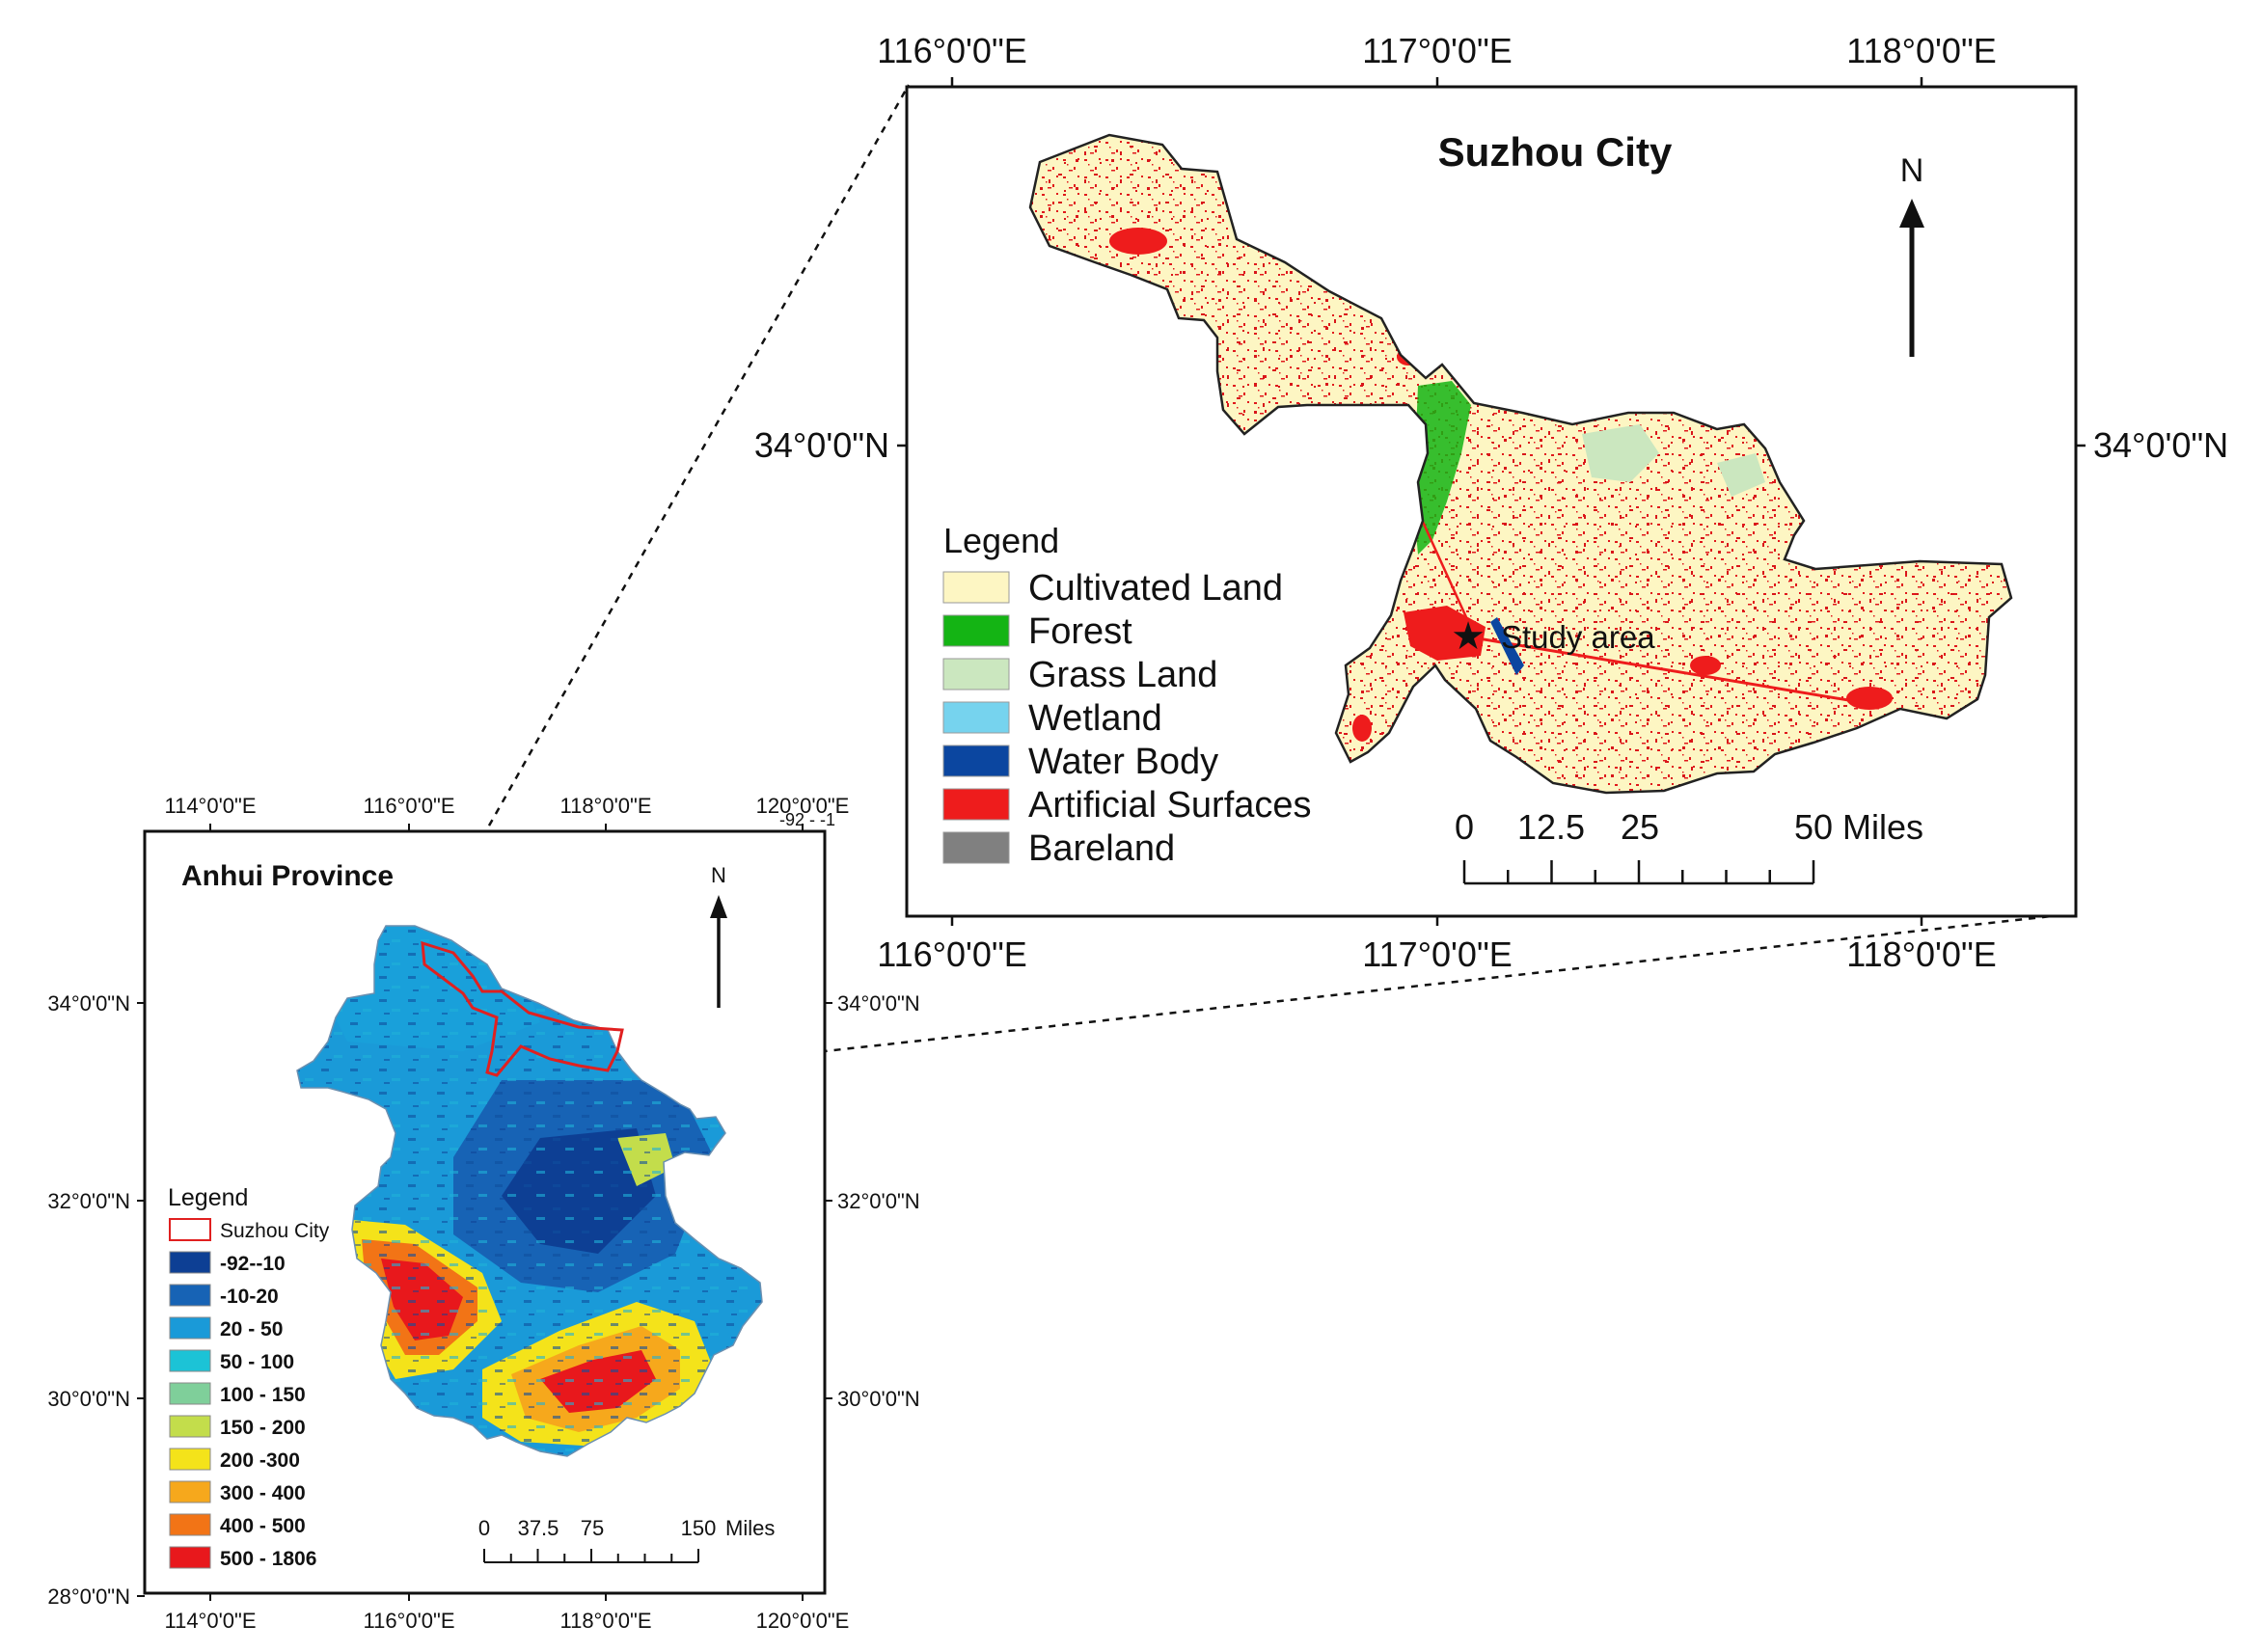 The height and width of the screenshot is (1652, 2263). Describe the element at coordinates (1507, 646) in the screenshot. I see `water-body-patch` at that location.